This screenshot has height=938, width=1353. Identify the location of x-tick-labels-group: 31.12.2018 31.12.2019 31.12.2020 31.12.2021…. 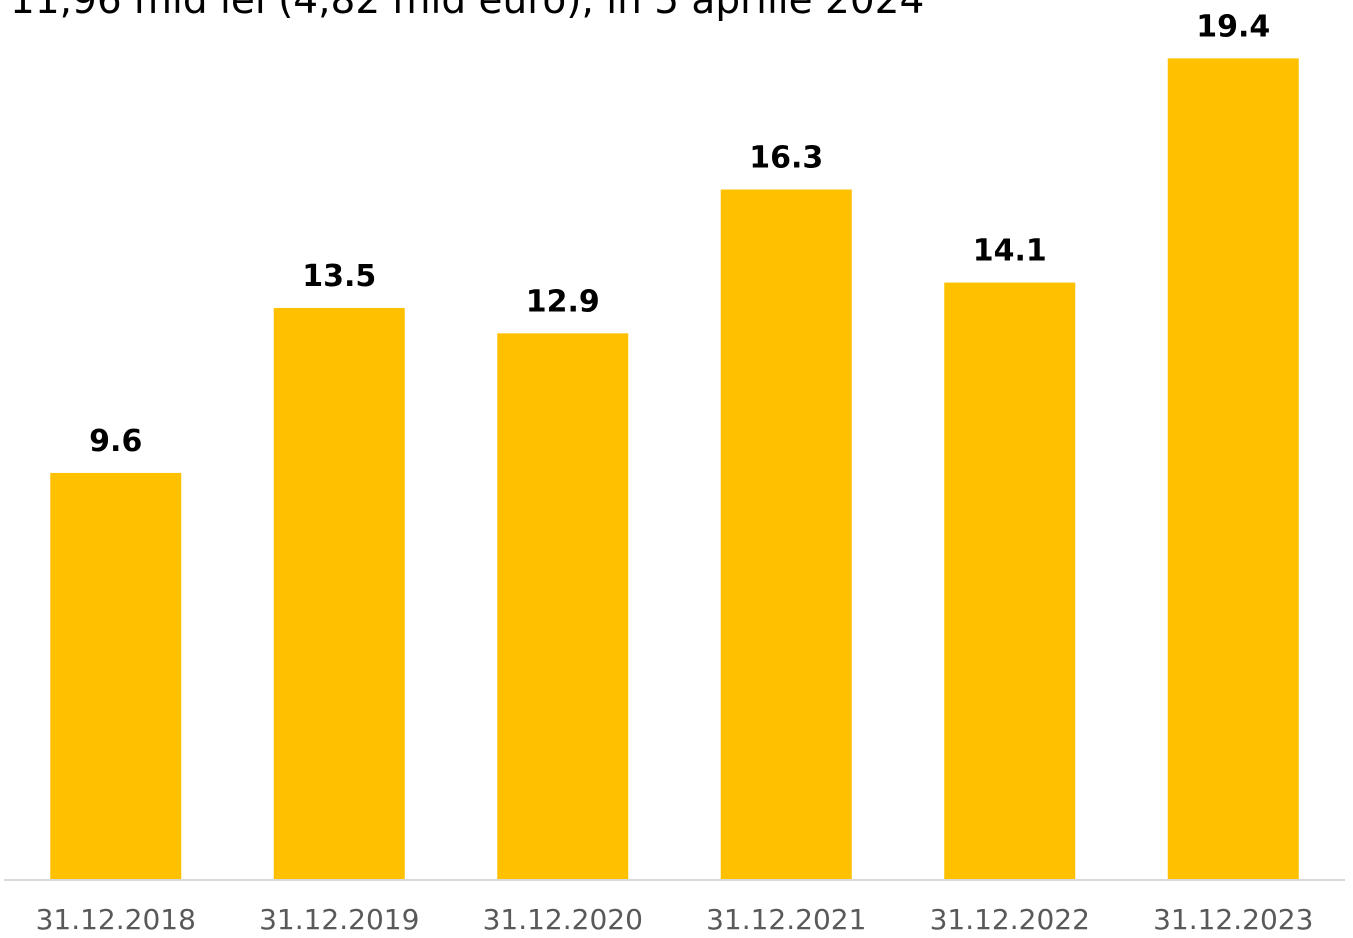
(675, 919).